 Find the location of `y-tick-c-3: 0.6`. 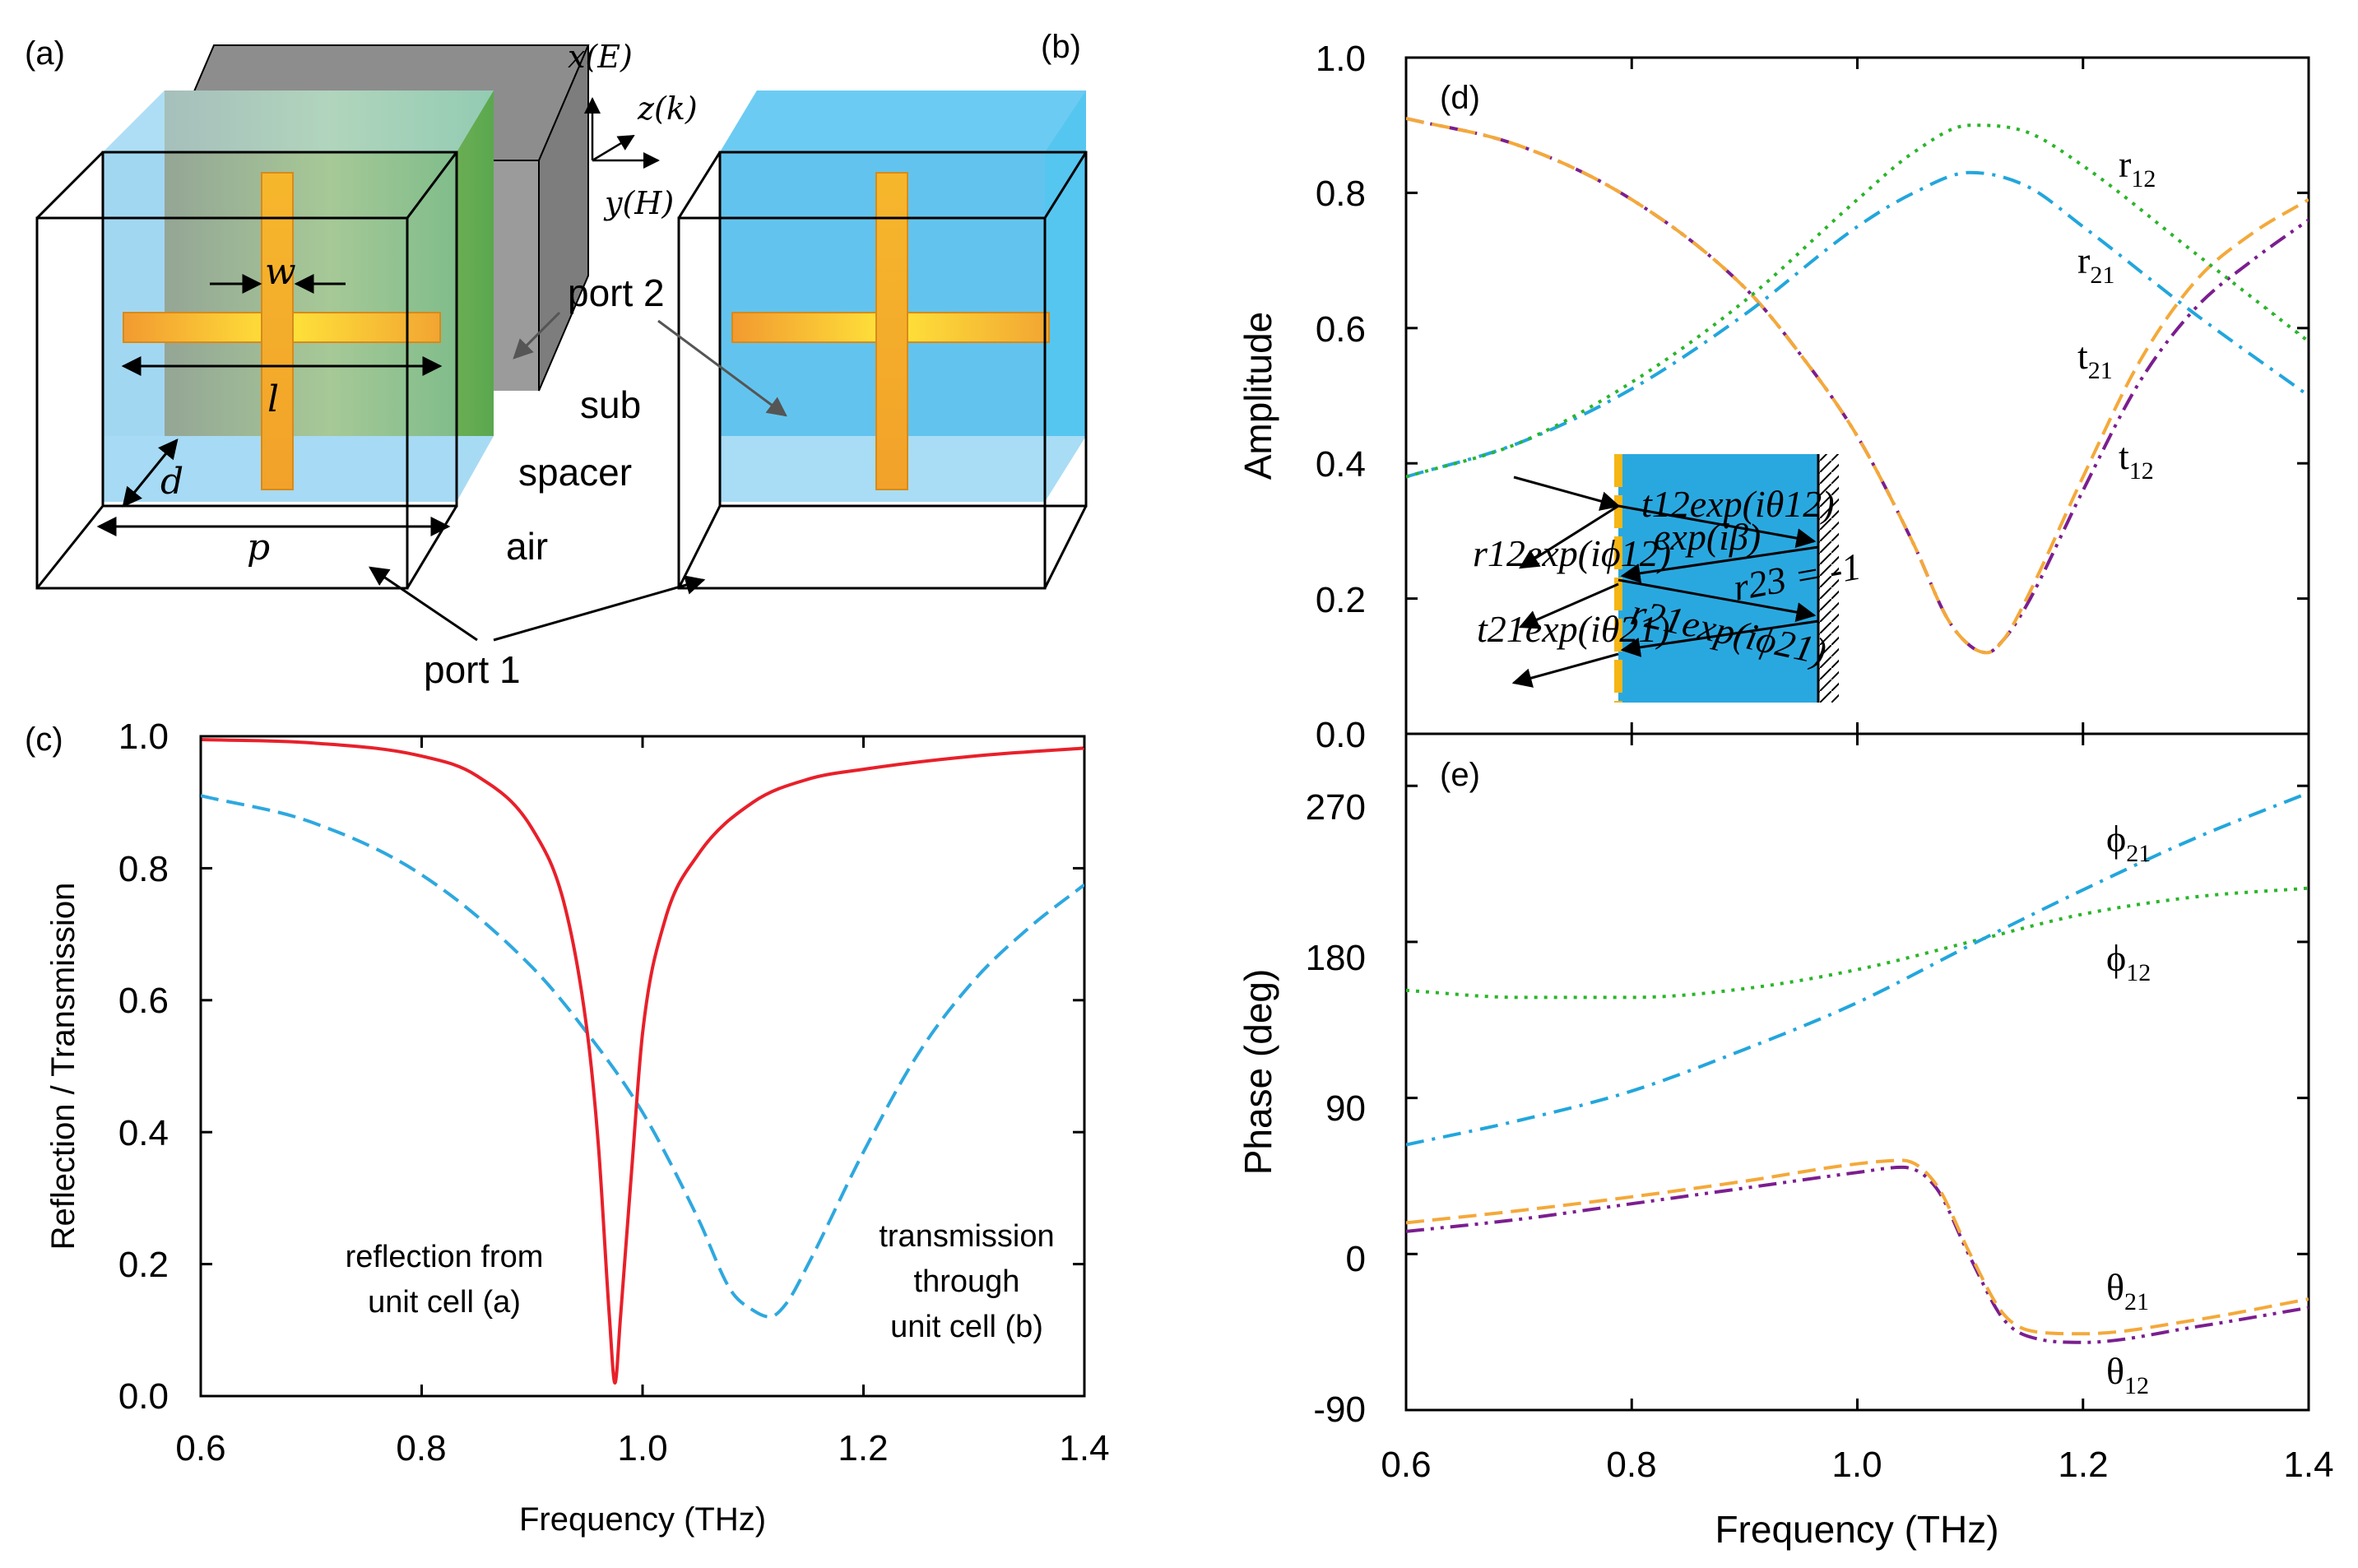

y-tick-c-3: 0.6 is located at coordinates (143, 1001).